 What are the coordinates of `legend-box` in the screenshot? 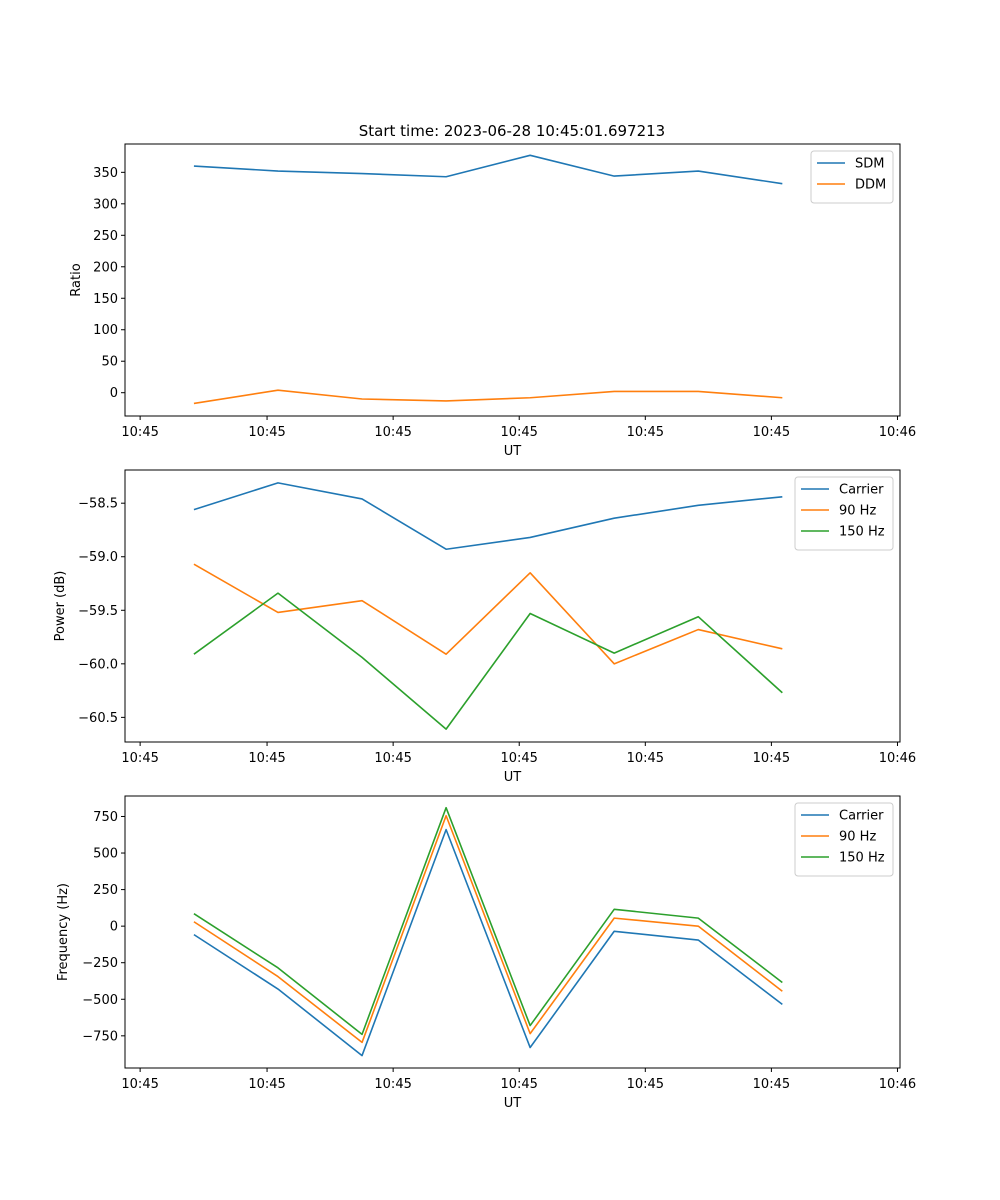 It's located at (852, 177).